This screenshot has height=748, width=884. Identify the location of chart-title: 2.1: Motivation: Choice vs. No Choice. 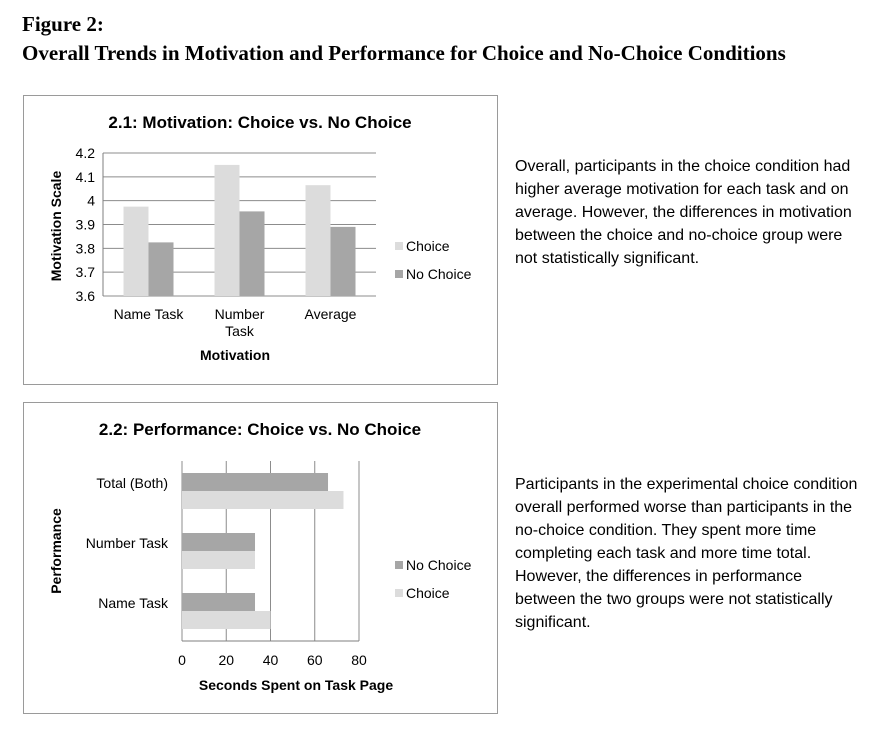
(259, 122).